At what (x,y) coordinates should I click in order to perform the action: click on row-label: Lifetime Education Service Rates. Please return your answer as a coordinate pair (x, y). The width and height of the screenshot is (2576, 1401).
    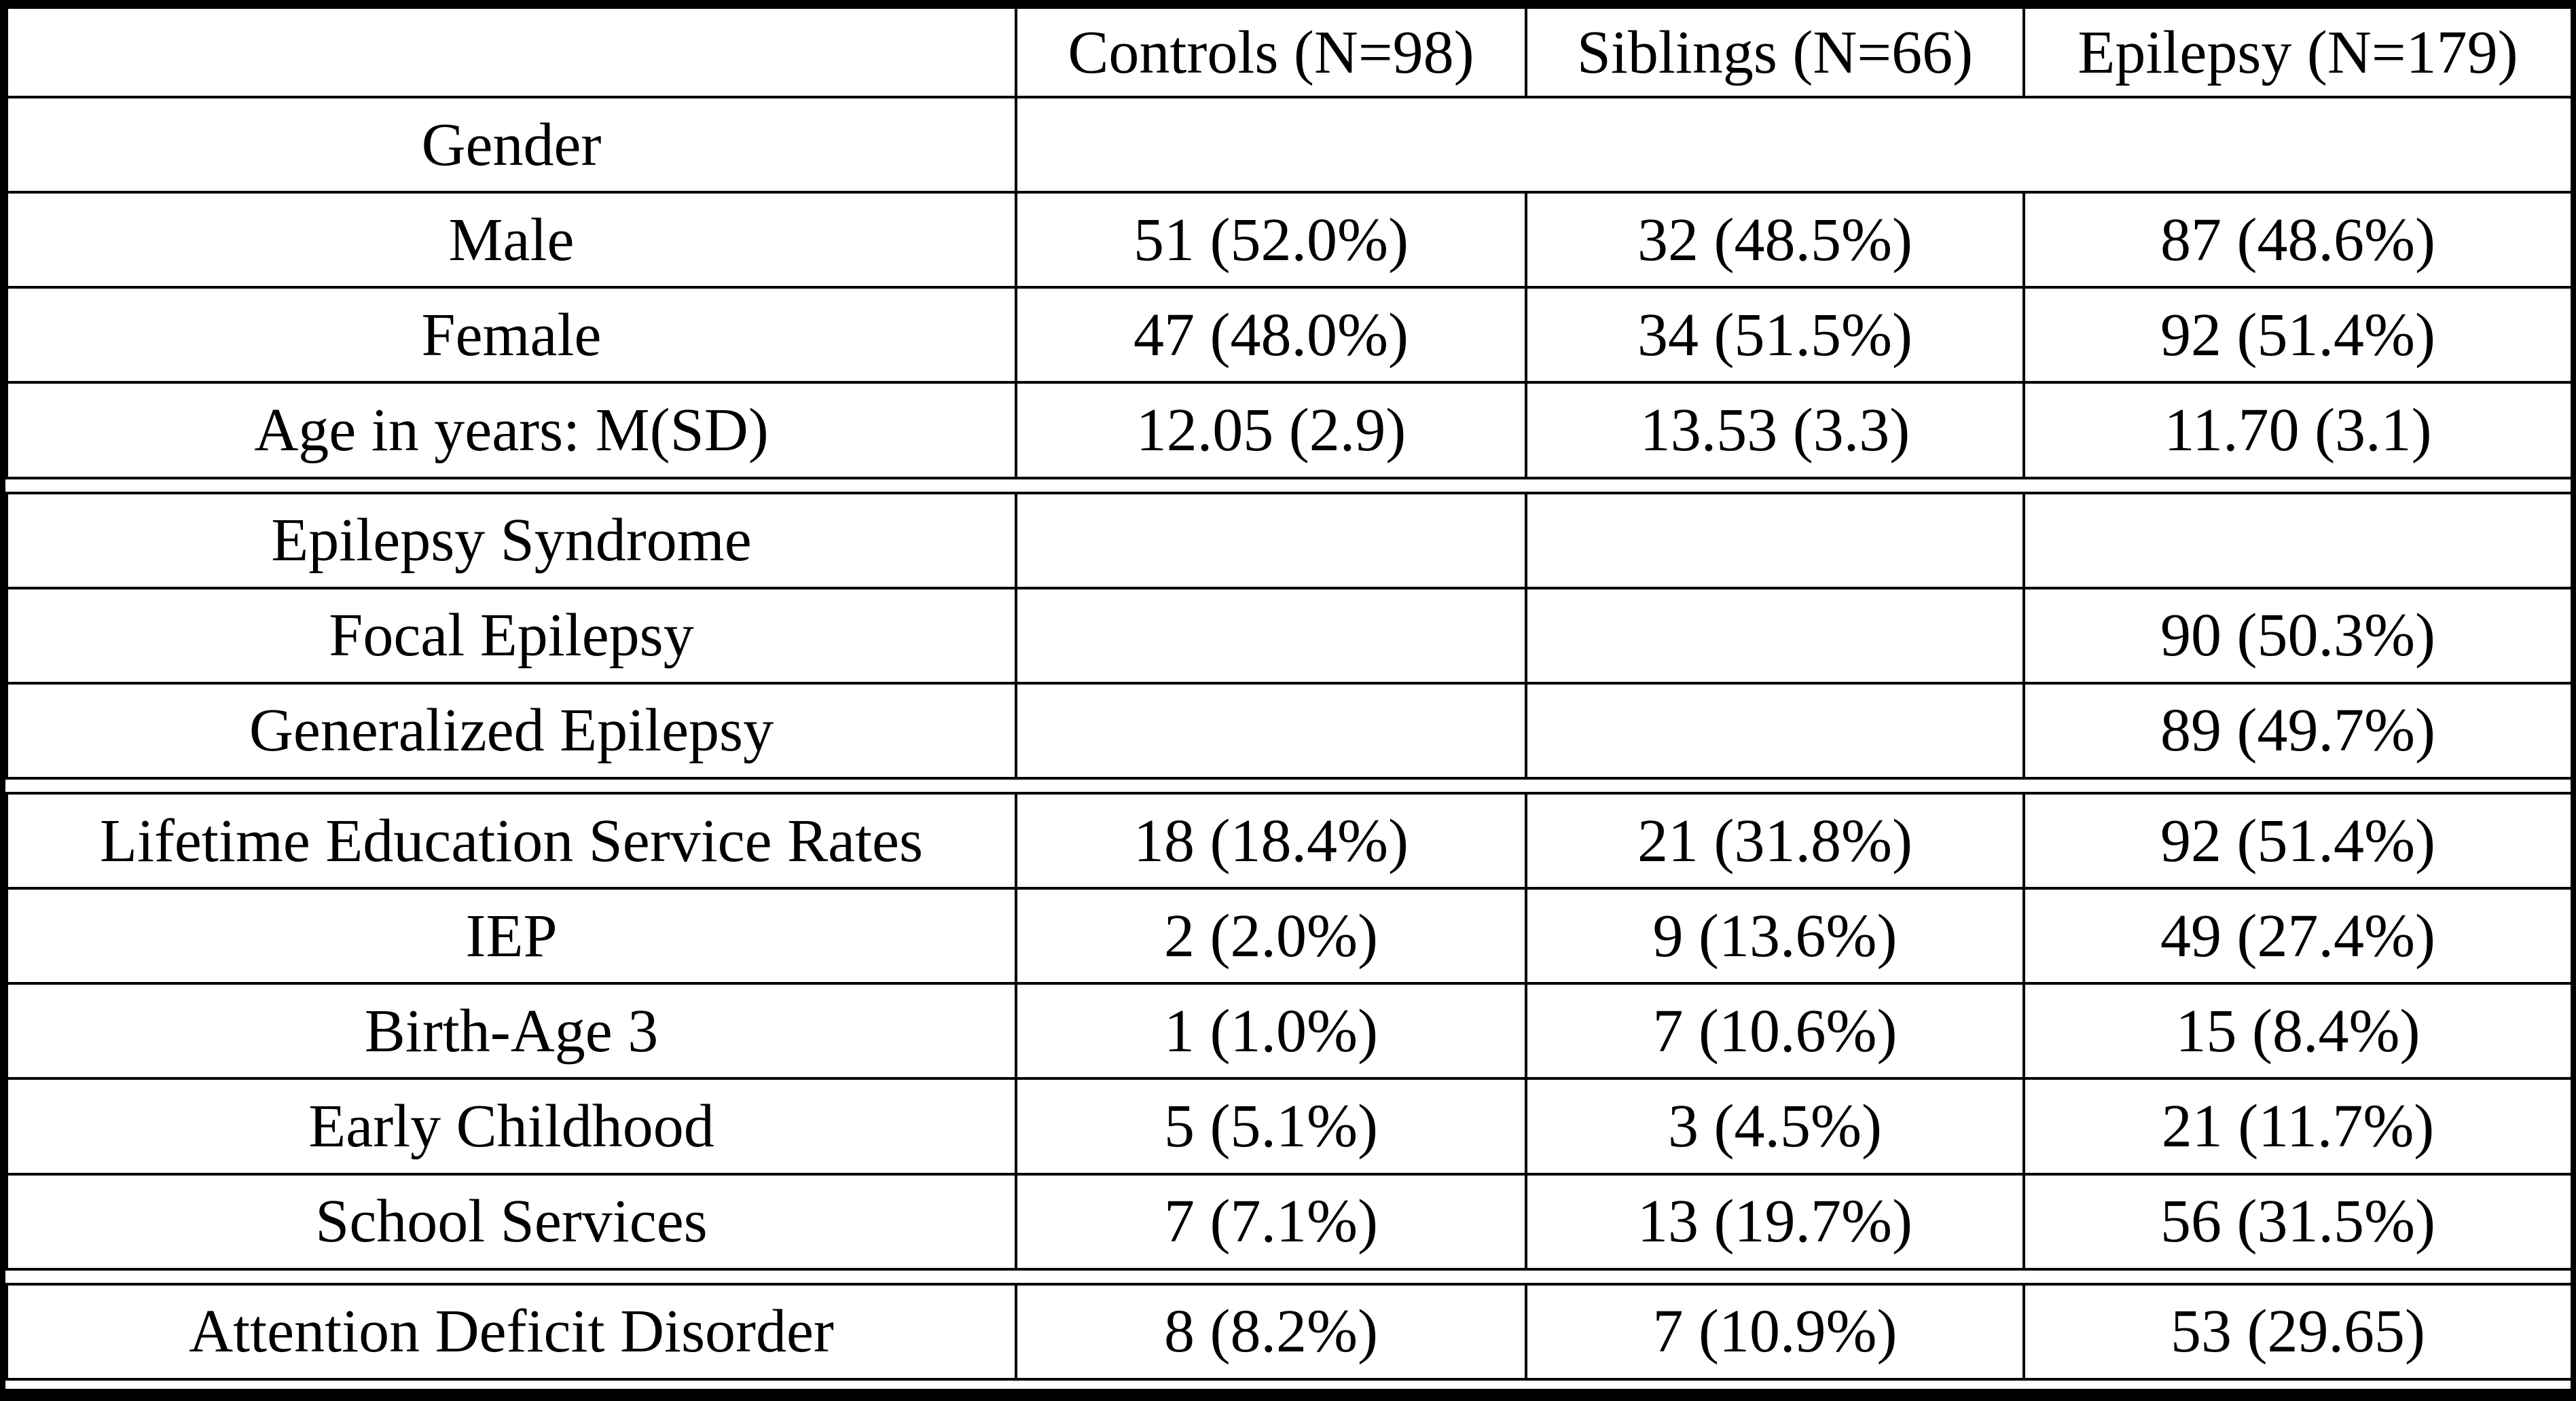
    Looking at the image, I should click on (511, 841).